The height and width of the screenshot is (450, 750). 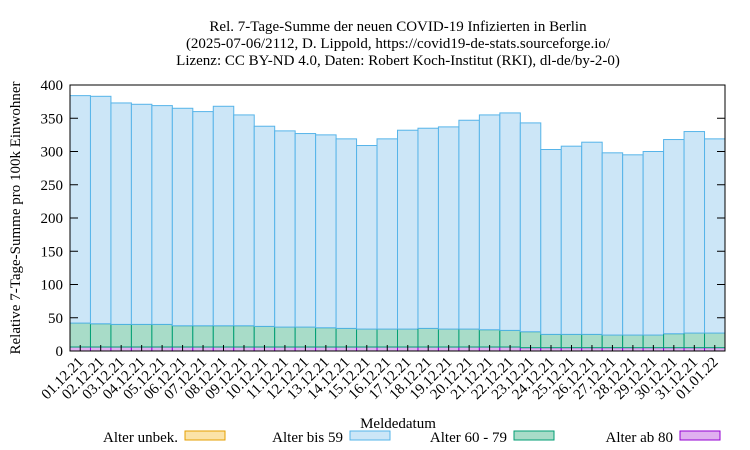 What do you see at coordinates (639, 438) in the screenshot?
I see `legend-label: Alter ab 80` at bounding box center [639, 438].